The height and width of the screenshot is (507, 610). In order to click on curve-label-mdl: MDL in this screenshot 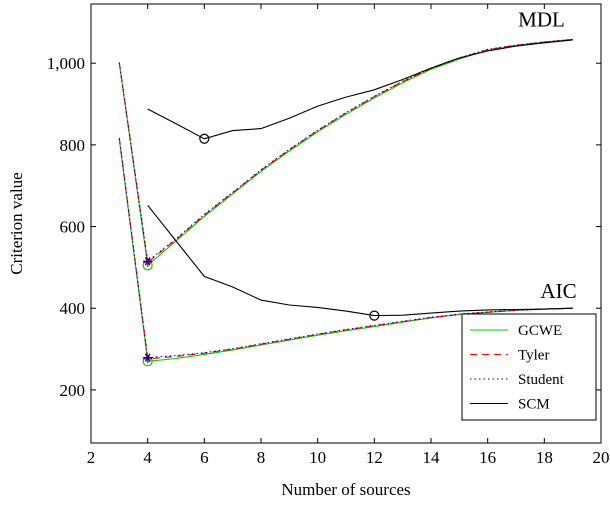, I will do `click(541, 19)`.